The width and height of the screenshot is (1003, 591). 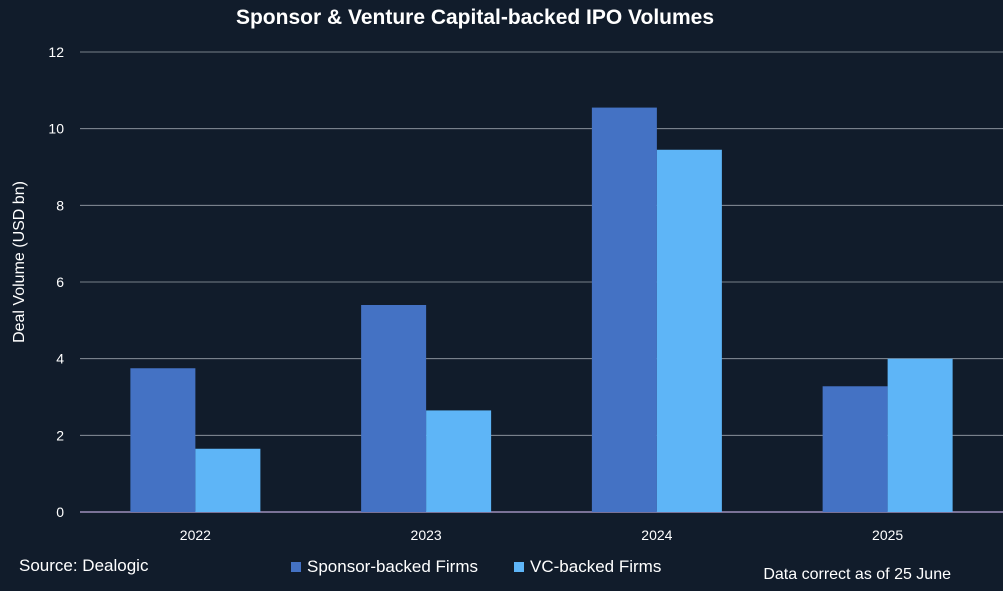 I want to click on legend-label-sponsor: Sponsor-backed Firms, so click(x=393, y=566).